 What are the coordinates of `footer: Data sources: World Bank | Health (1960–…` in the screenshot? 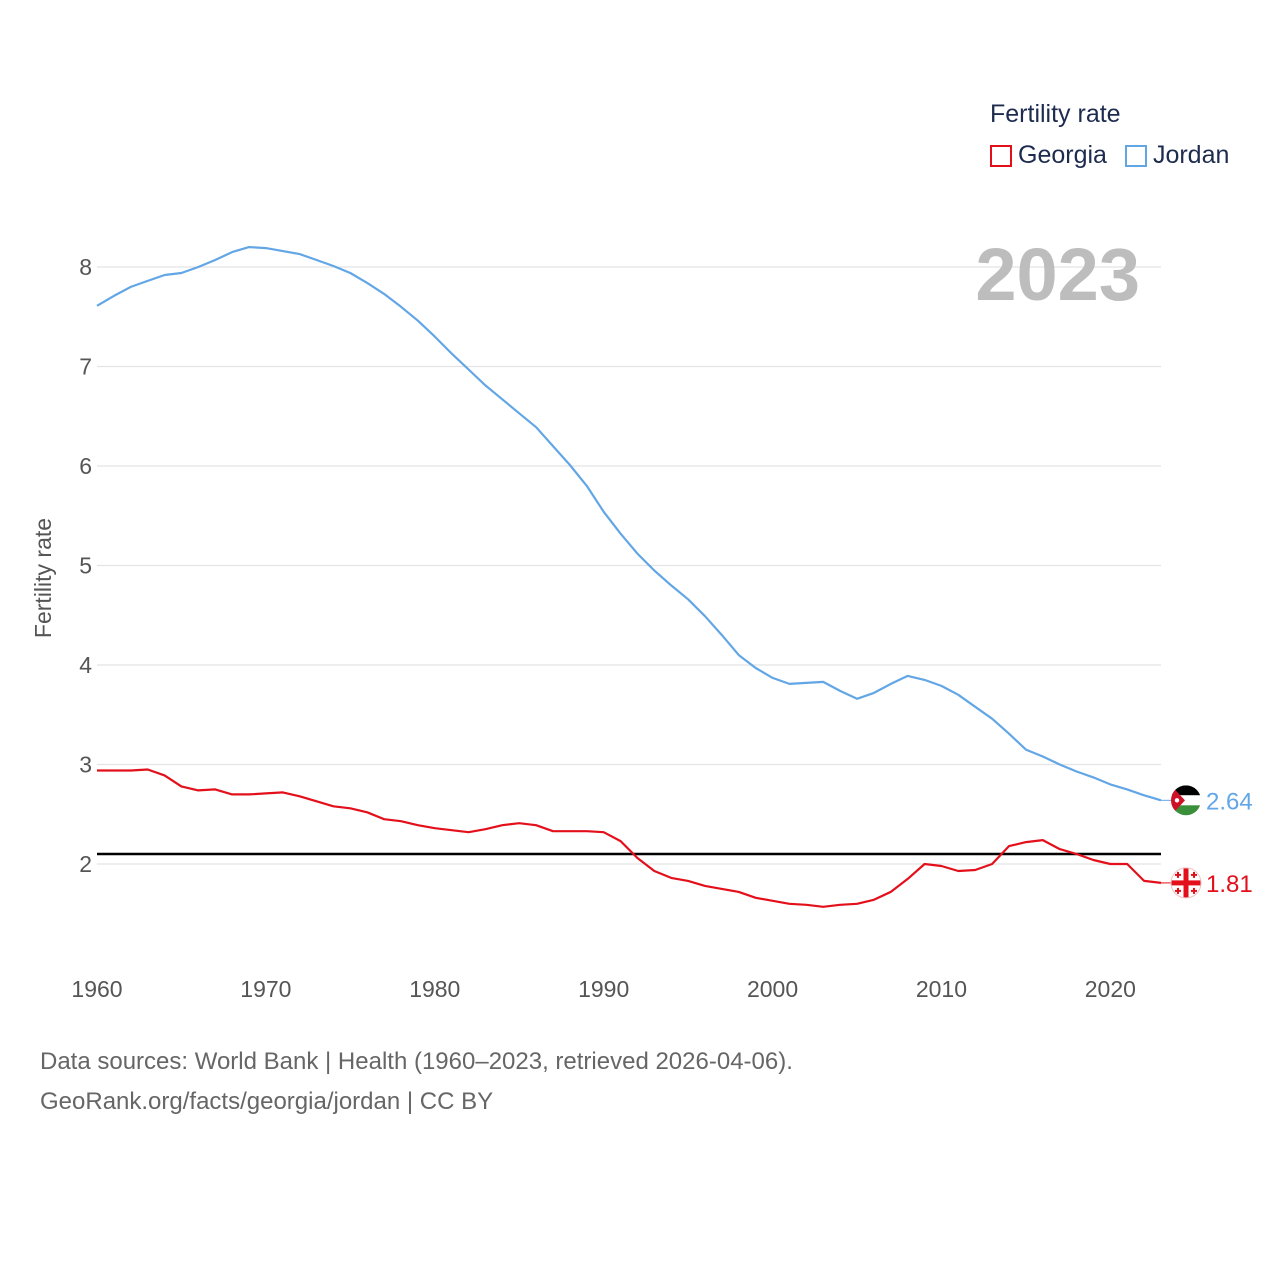 It's located at (416, 1082).